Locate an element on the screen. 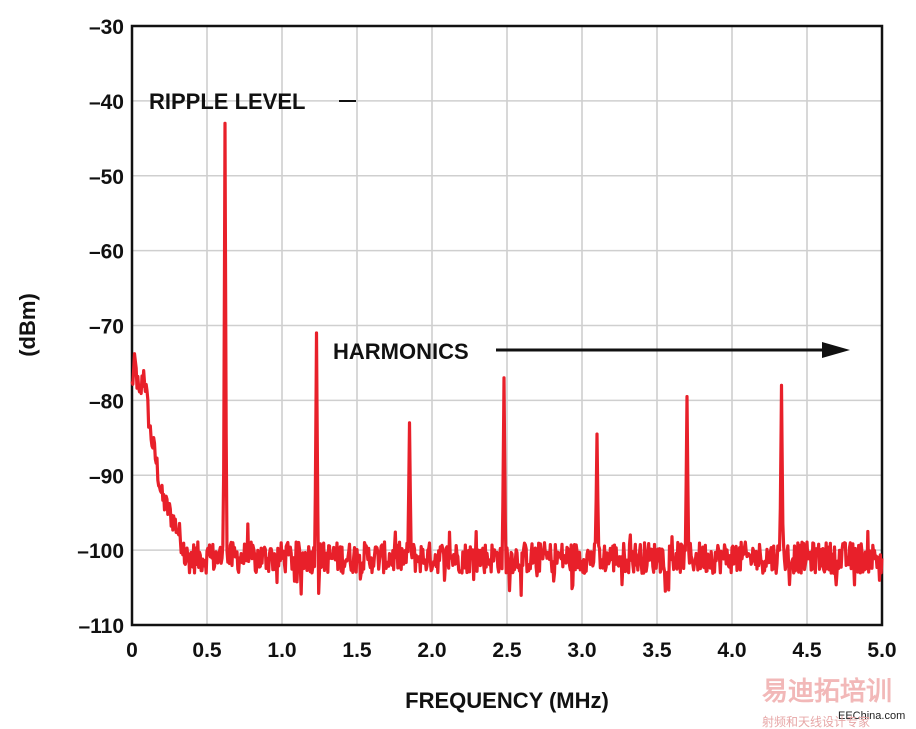 The image size is (916, 729). x-tick-label: 1.0 is located at coordinates (281, 650).